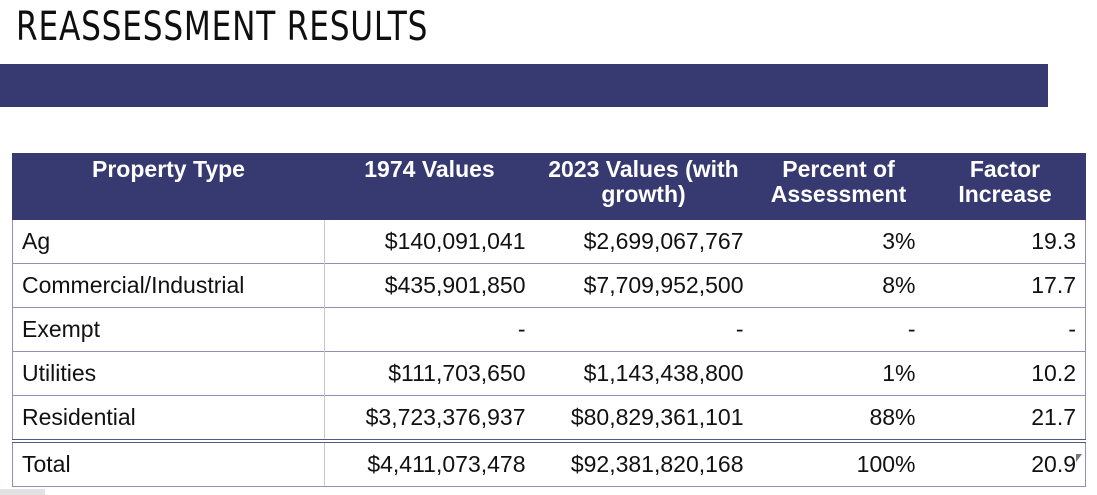  What do you see at coordinates (168, 241) in the screenshot?
I see `cell-property-type: Ag` at bounding box center [168, 241].